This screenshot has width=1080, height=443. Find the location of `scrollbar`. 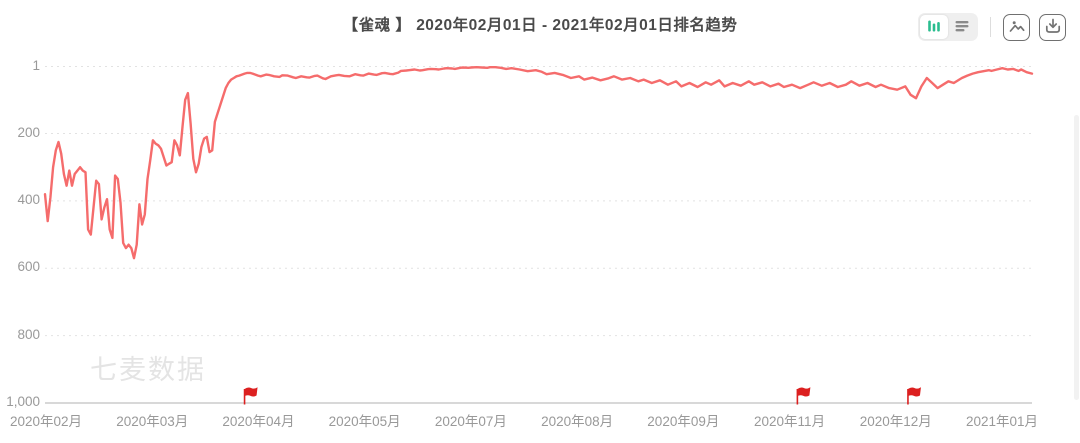

scrollbar is located at coordinates (1076, 257).